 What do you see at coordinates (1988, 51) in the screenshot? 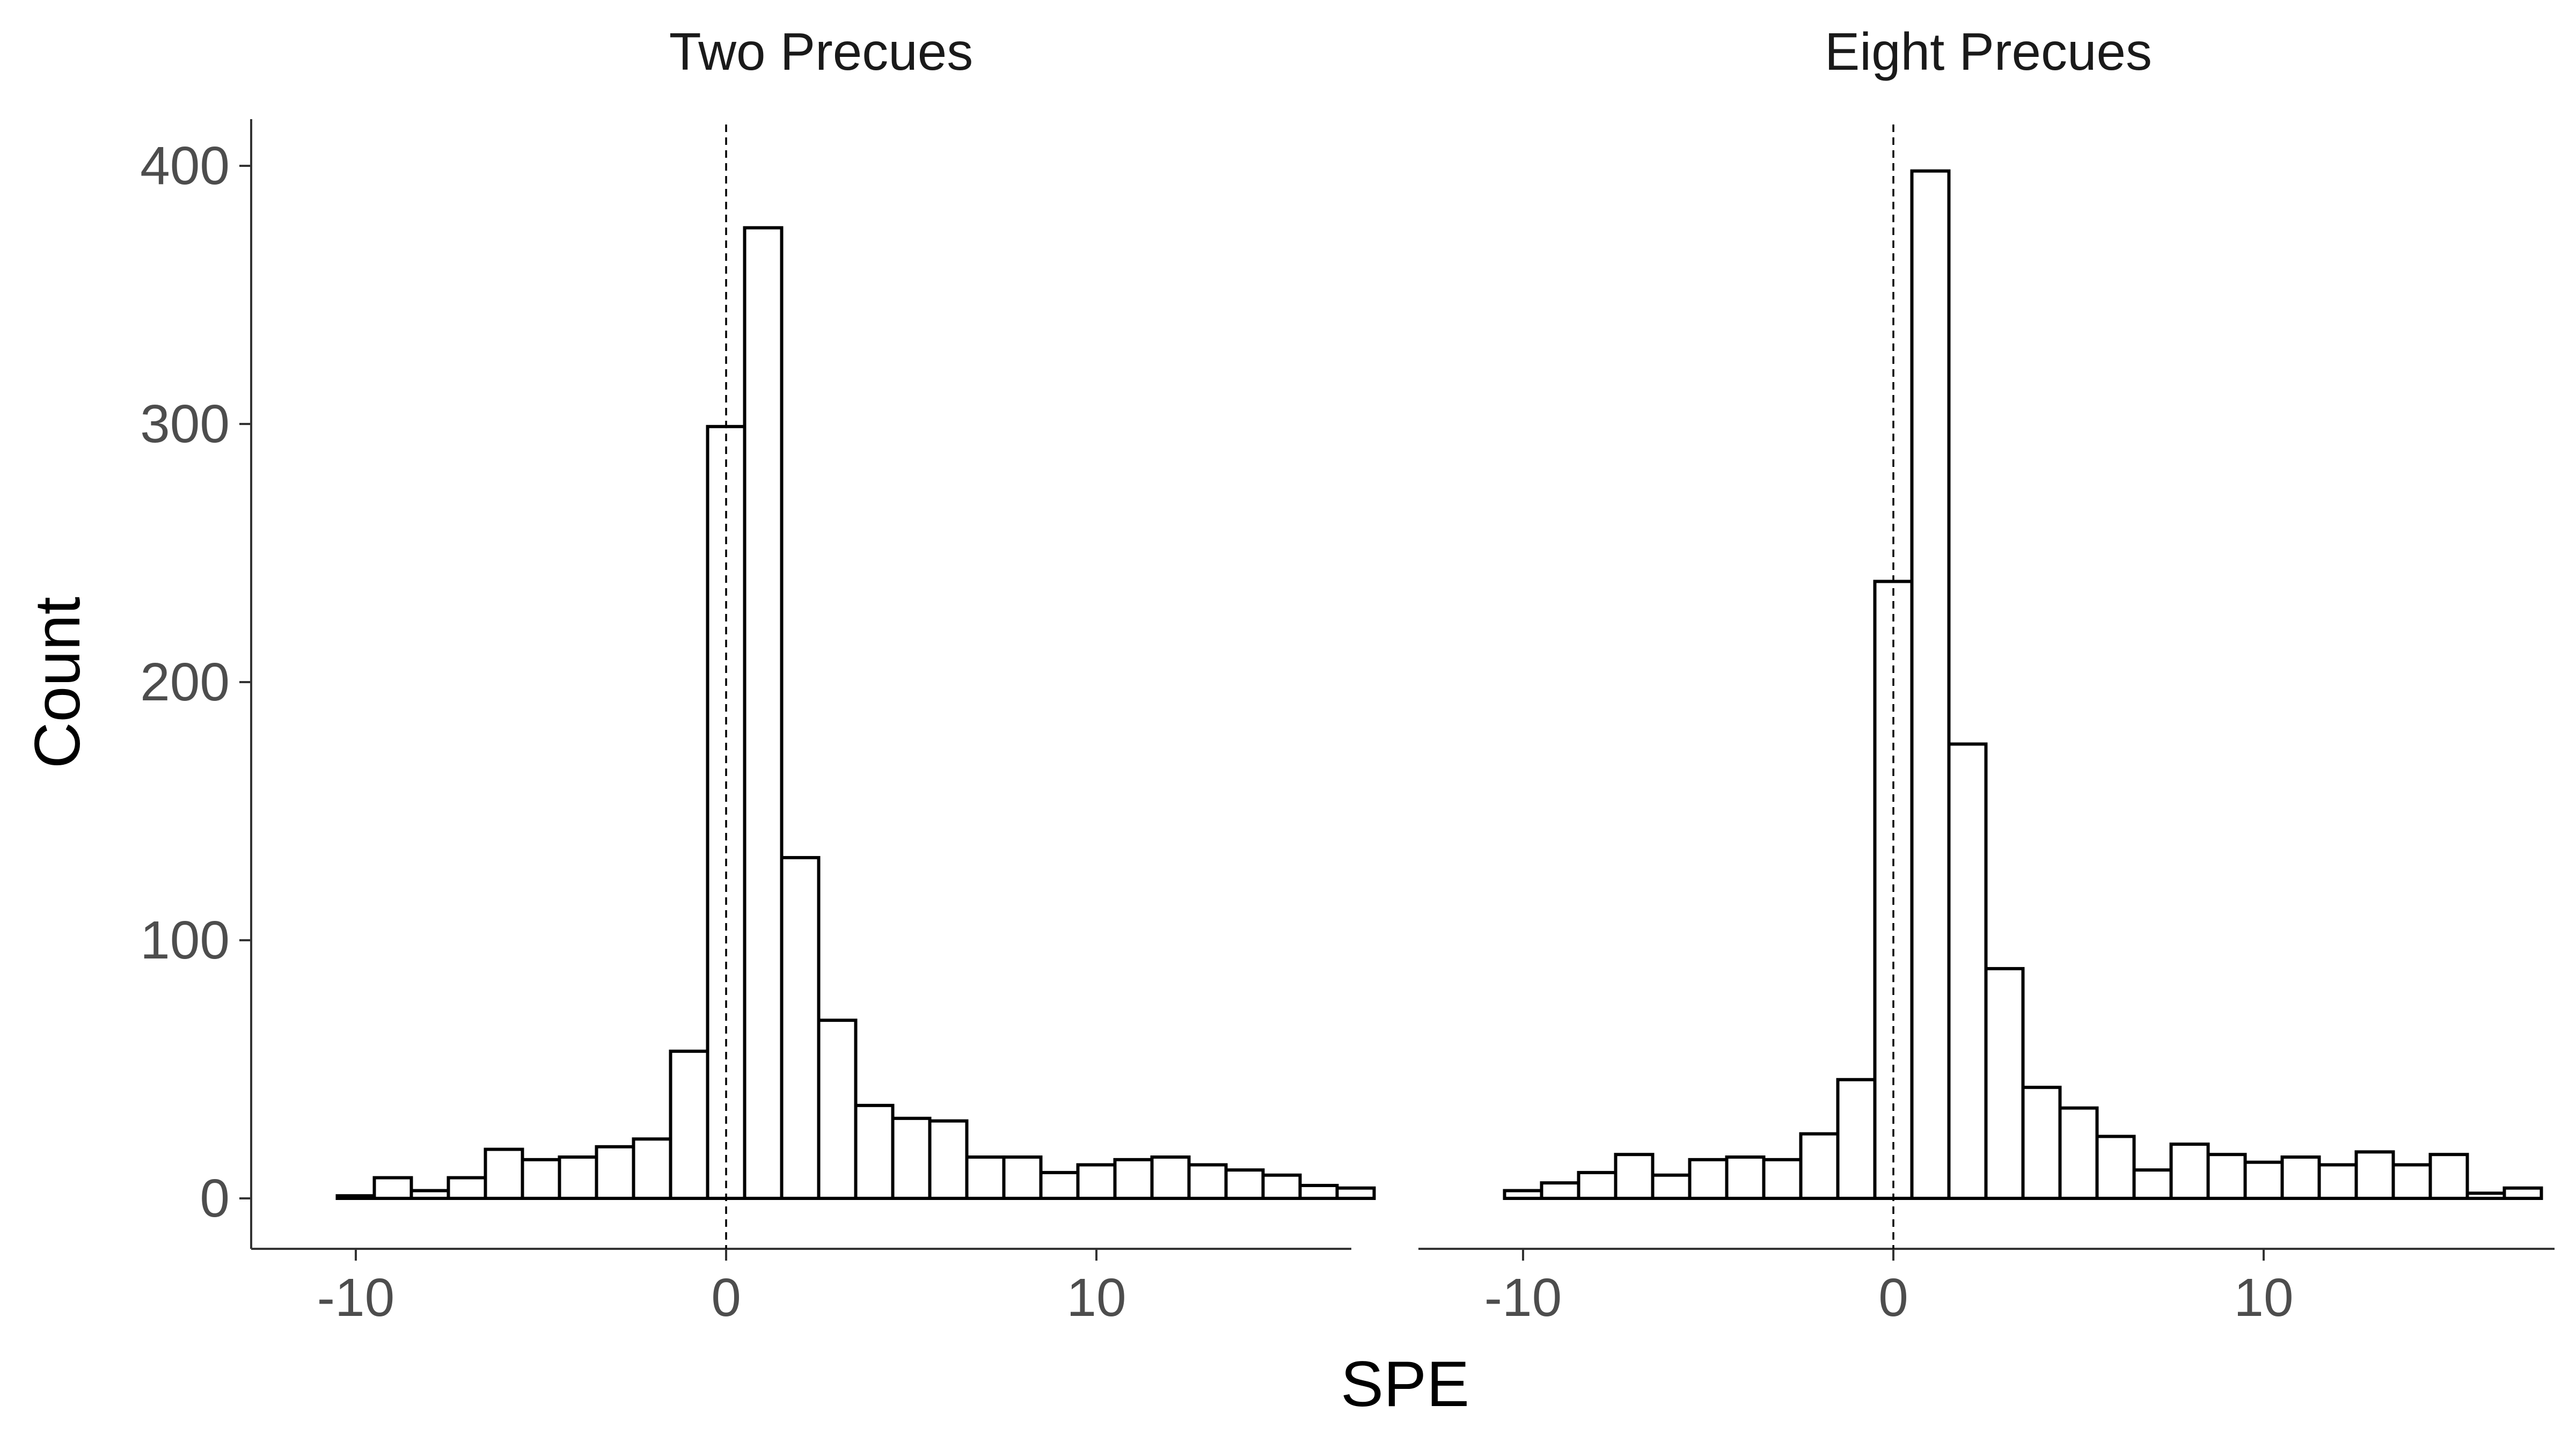
I see `panel-title-eight-precues: Eight Precues` at bounding box center [1988, 51].